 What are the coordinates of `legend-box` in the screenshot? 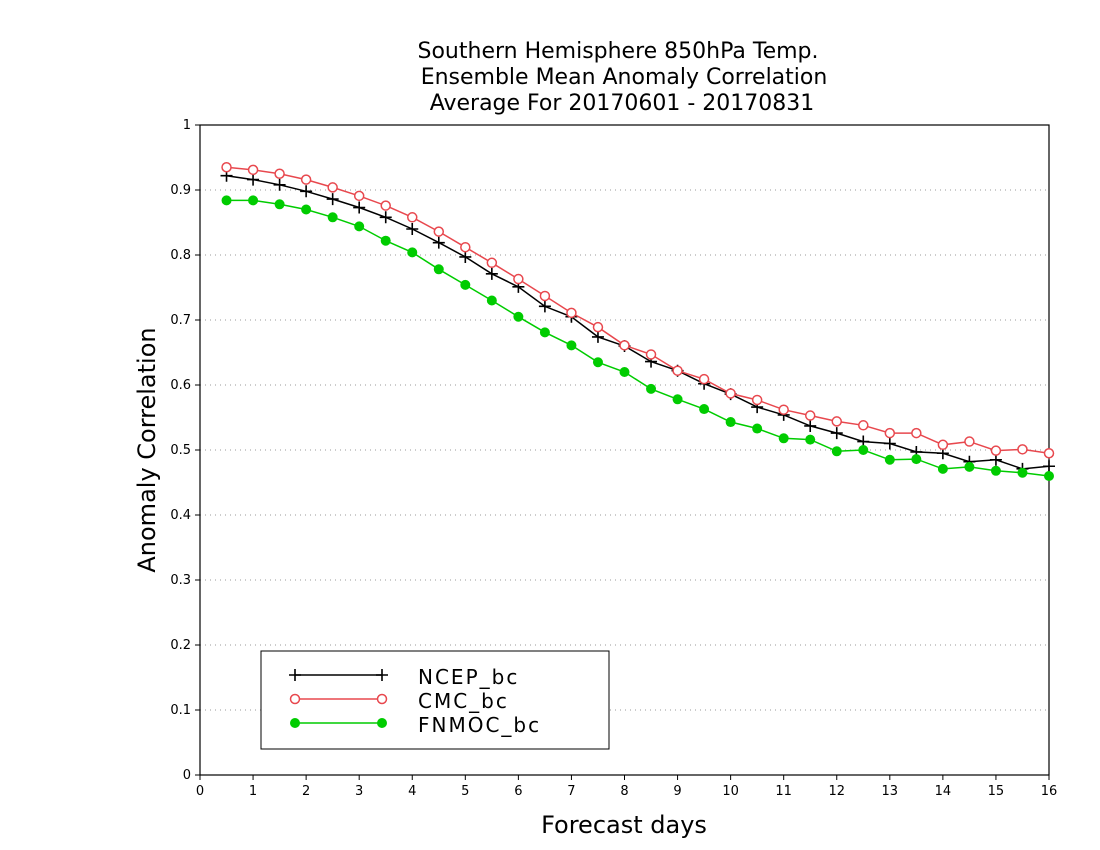 It's located at (435, 700).